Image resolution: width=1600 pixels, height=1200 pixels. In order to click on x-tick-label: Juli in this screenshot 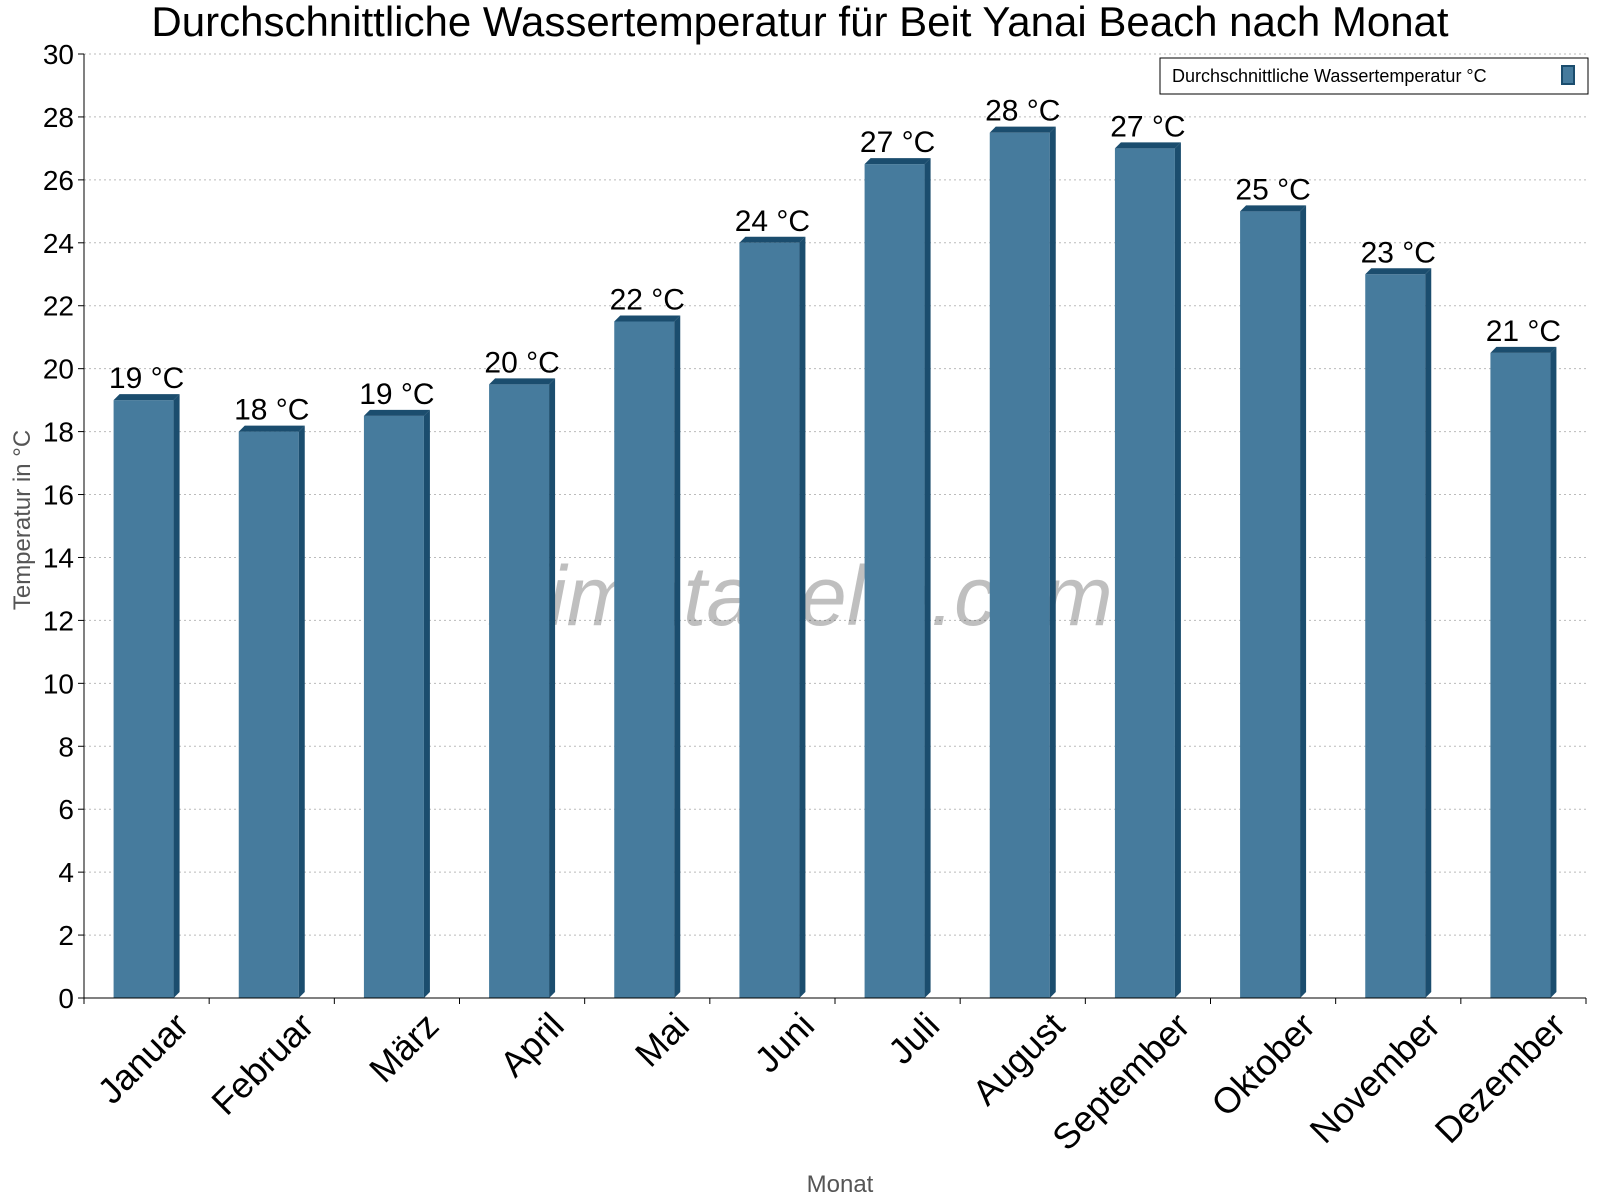, I will do `click(913, 1038)`.